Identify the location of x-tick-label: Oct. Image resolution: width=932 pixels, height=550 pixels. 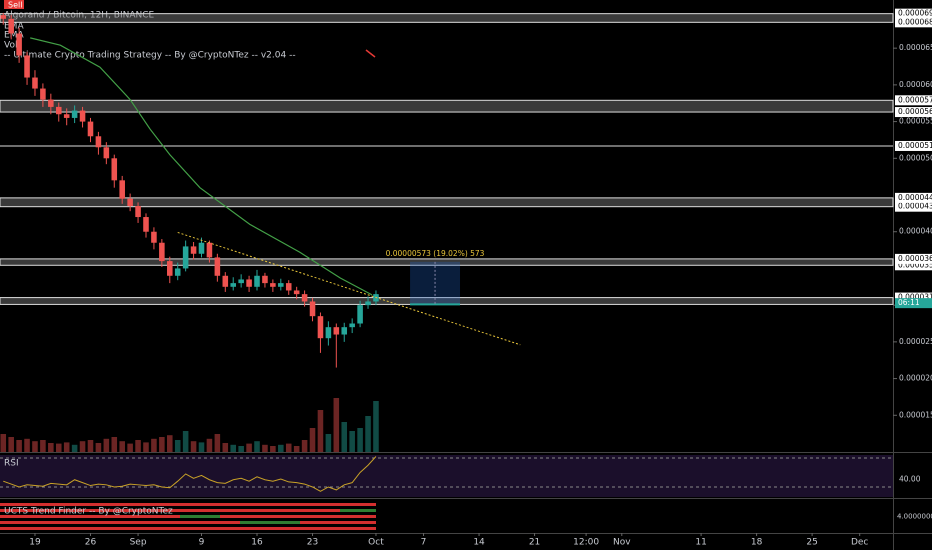
(376, 543).